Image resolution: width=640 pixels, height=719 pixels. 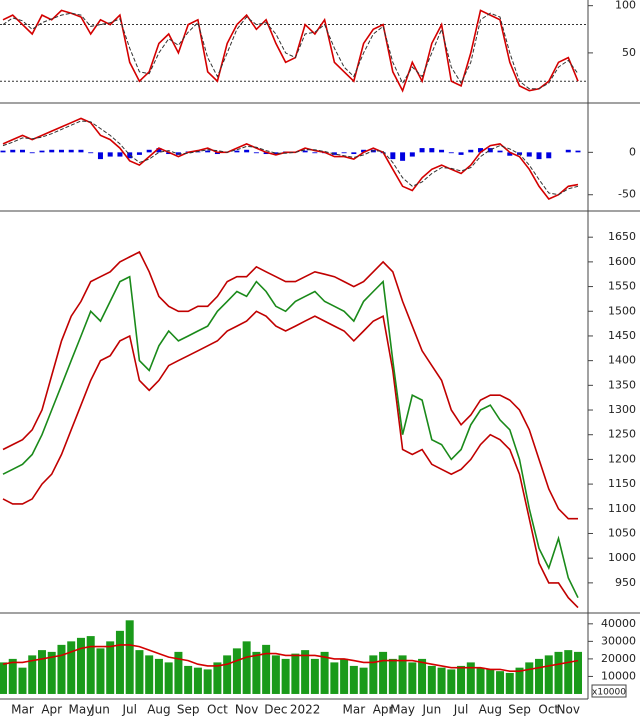 What do you see at coordinates (490, 710) in the screenshot?
I see `x-tick-label: Aug` at bounding box center [490, 710].